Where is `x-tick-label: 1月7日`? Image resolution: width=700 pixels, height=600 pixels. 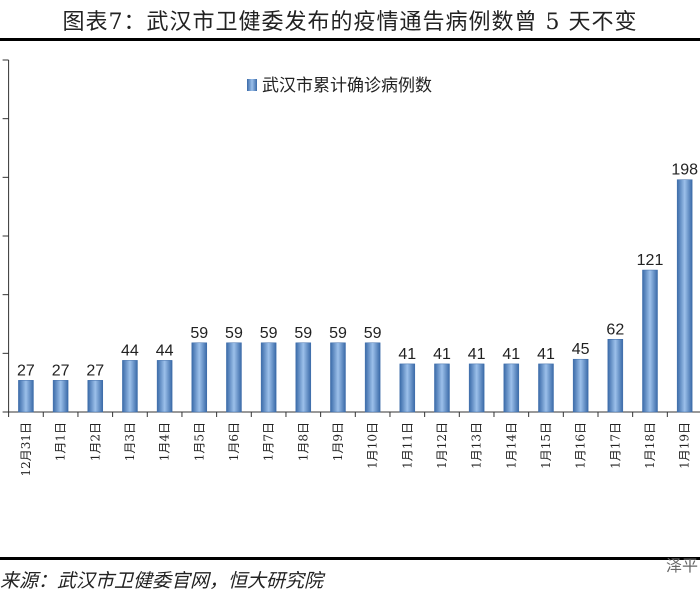 x-tick-label: 1月7日 is located at coordinates (269, 441).